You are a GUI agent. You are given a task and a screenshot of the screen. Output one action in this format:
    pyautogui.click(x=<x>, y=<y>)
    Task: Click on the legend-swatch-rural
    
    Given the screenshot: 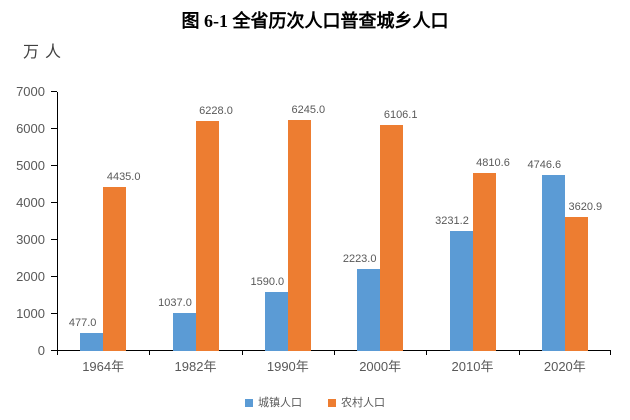 What is the action you would take?
    pyautogui.click(x=332, y=403)
    